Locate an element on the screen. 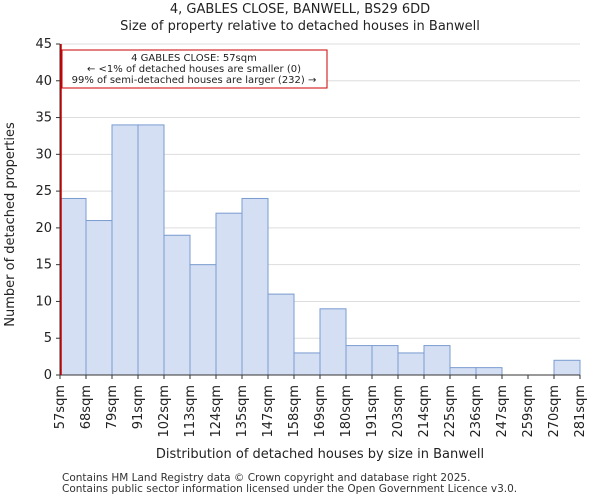  x-tick-label: 91sqm is located at coordinates (138, 407).